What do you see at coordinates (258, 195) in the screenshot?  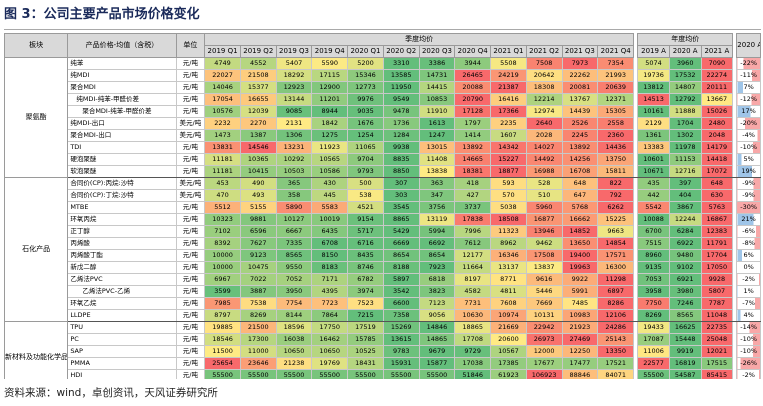 I see `quarter-price-cell: 493` at bounding box center [258, 195].